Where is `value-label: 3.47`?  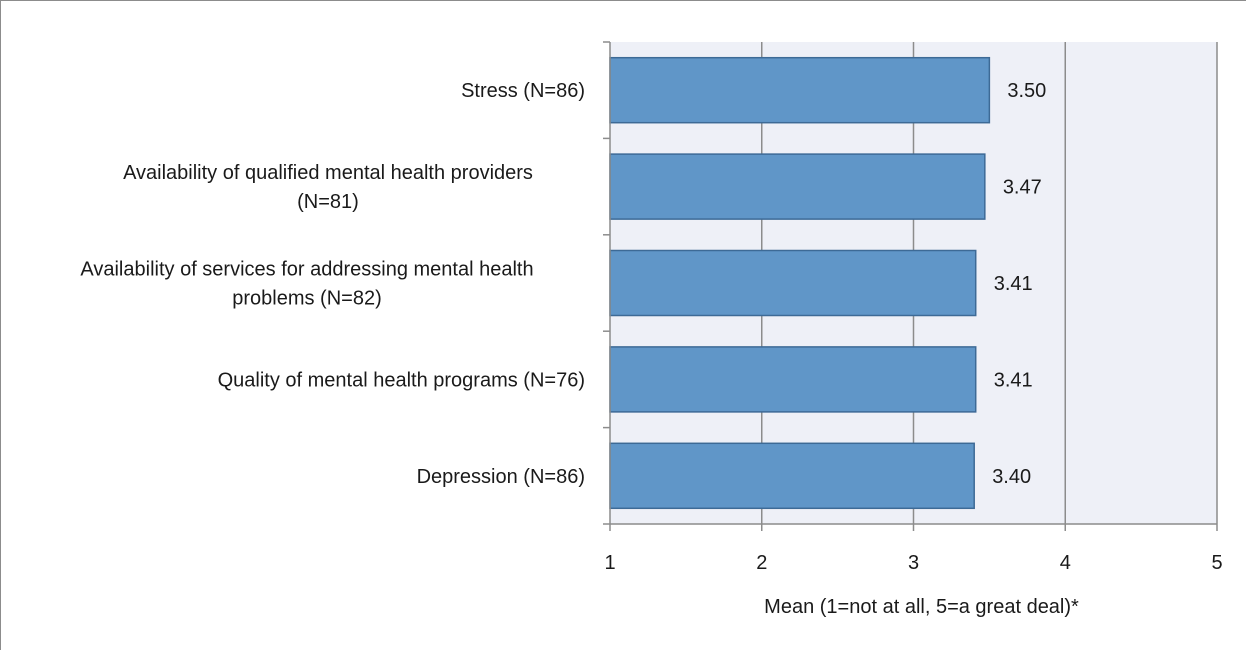 value-label: 3.47 is located at coordinates (1022, 188).